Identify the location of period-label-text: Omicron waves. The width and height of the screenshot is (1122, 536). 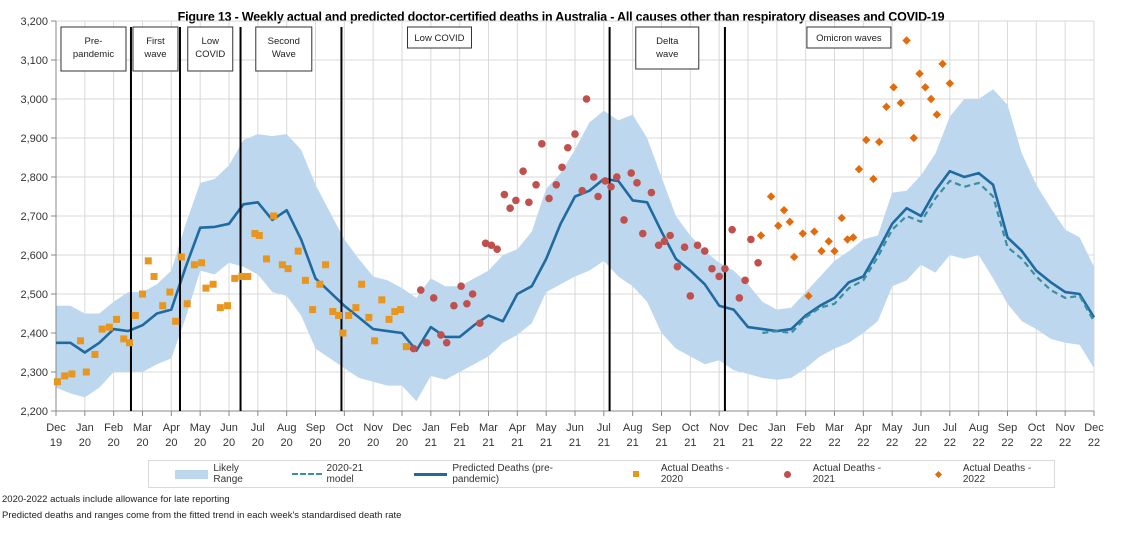
(849, 38).